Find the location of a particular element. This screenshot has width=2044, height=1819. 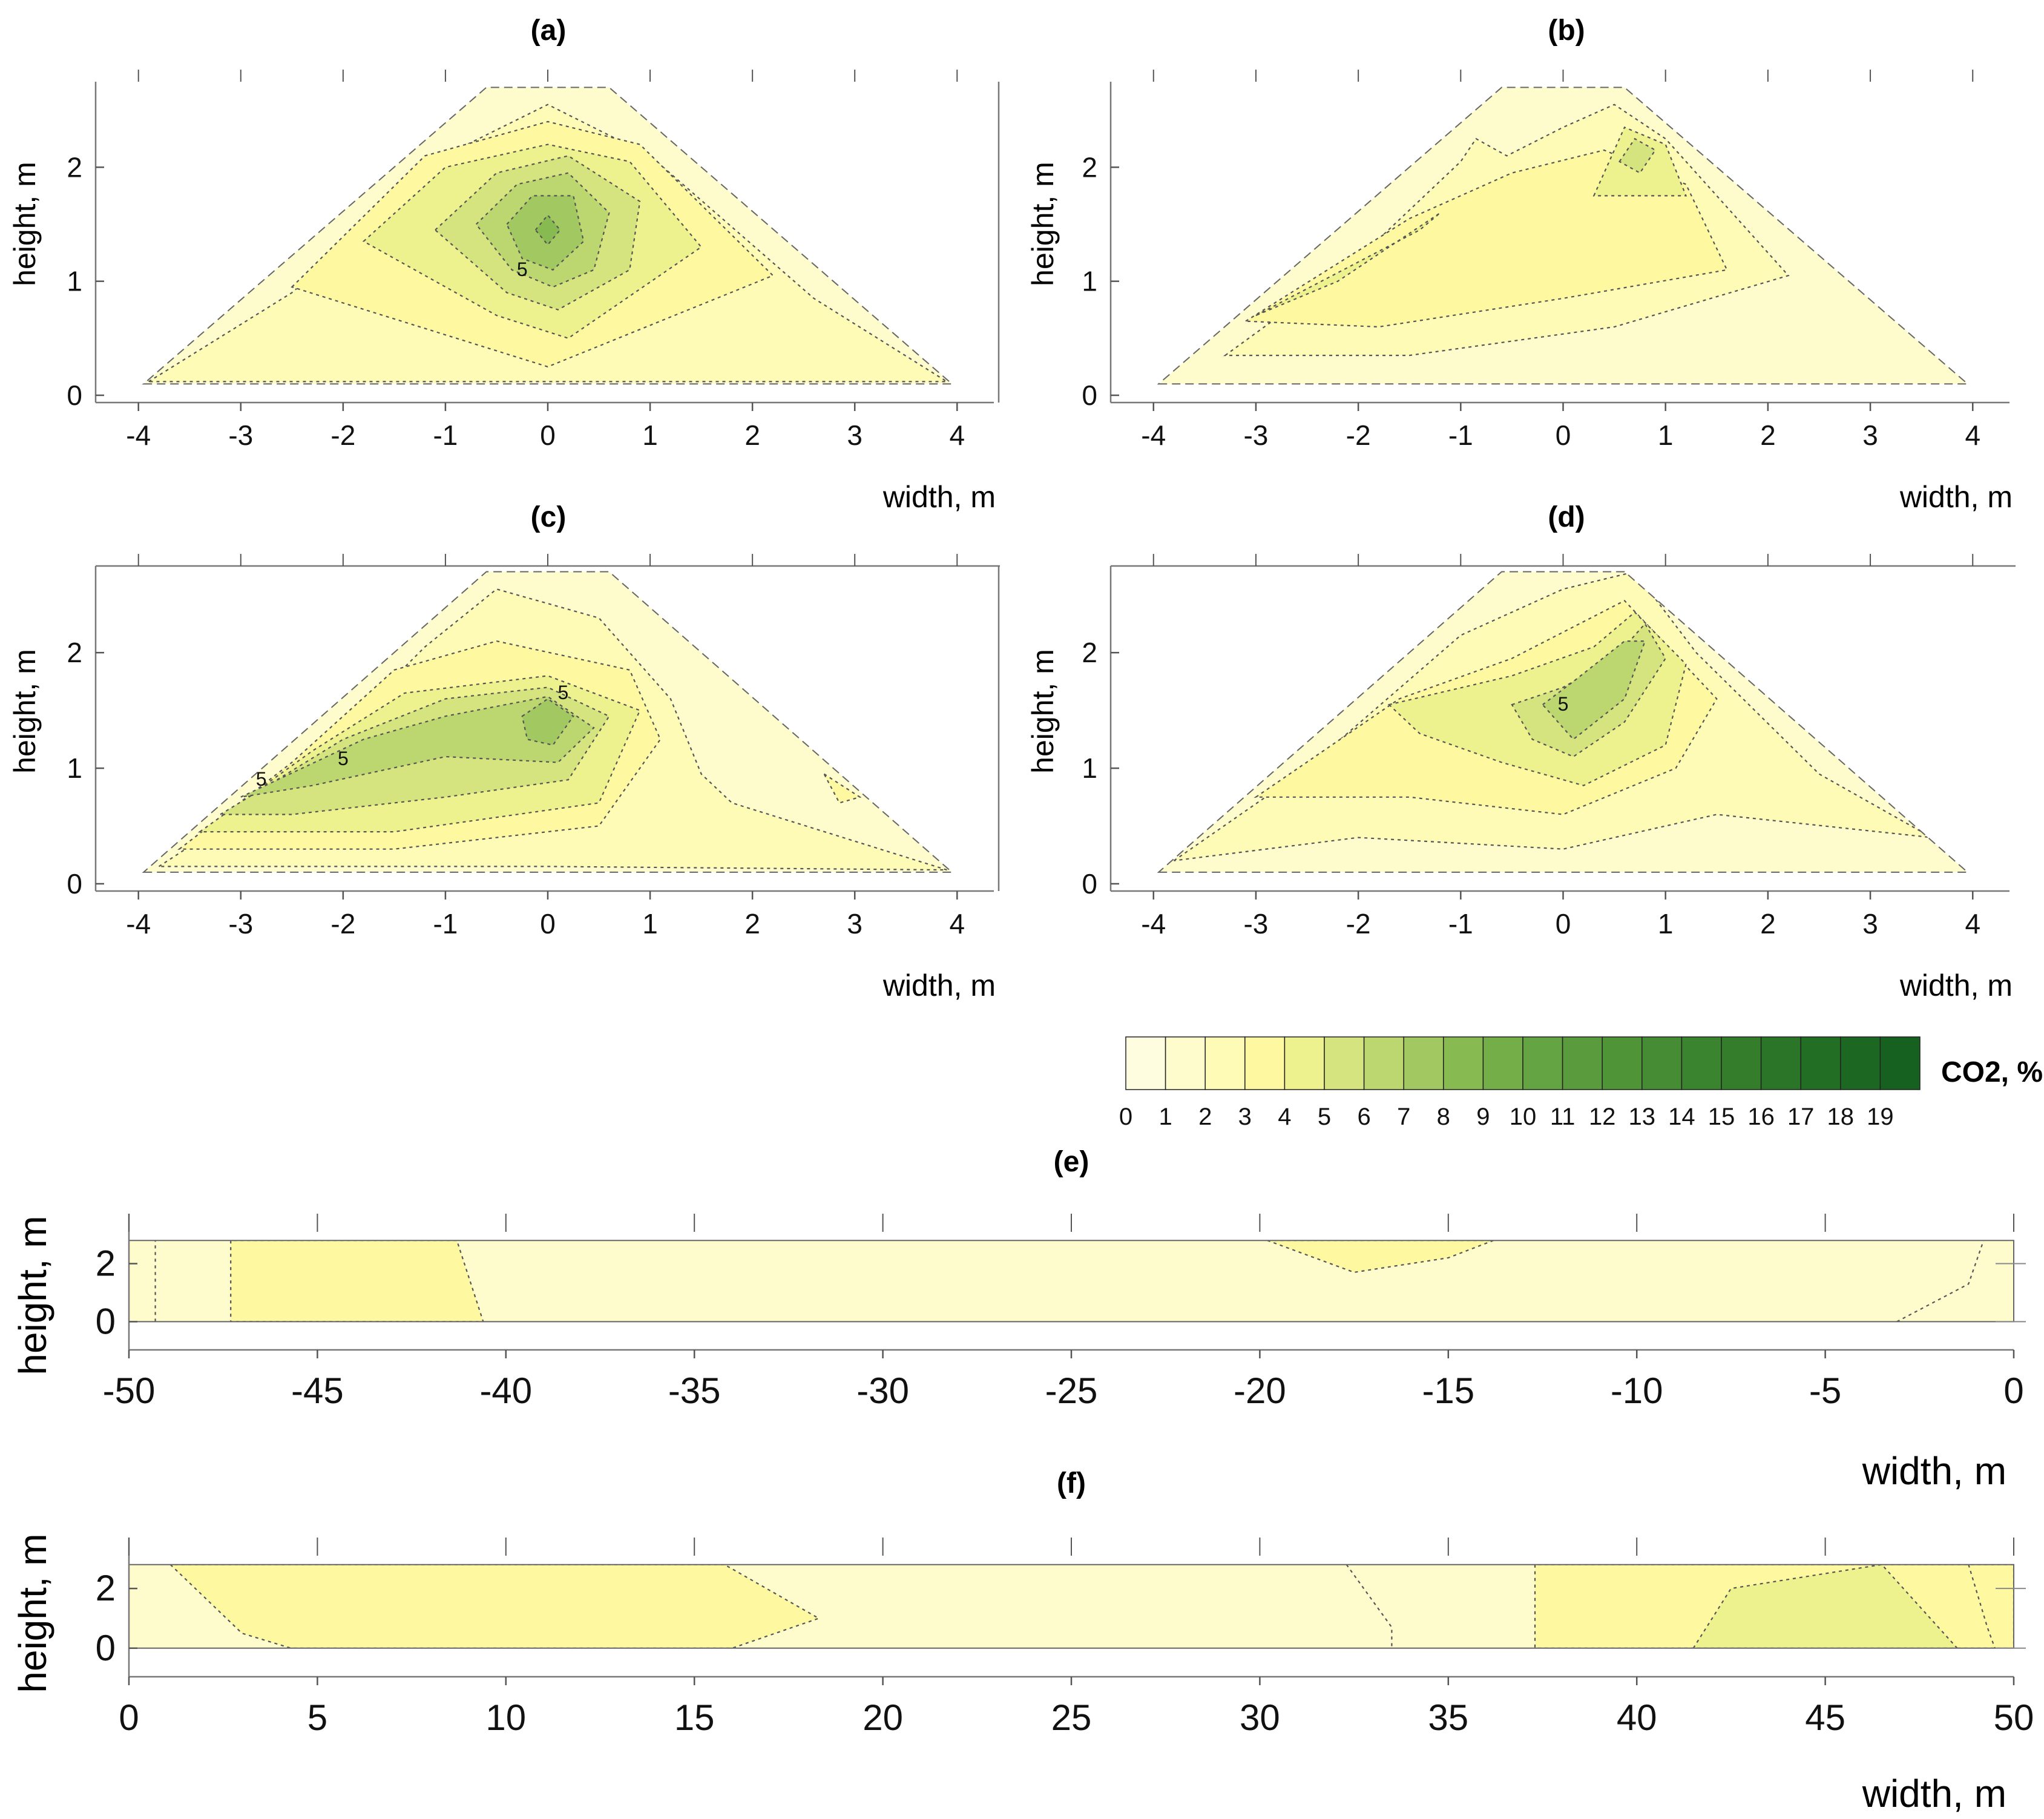

panel-a-xtick-label-4: 0 is located at coordinates (548, 435).